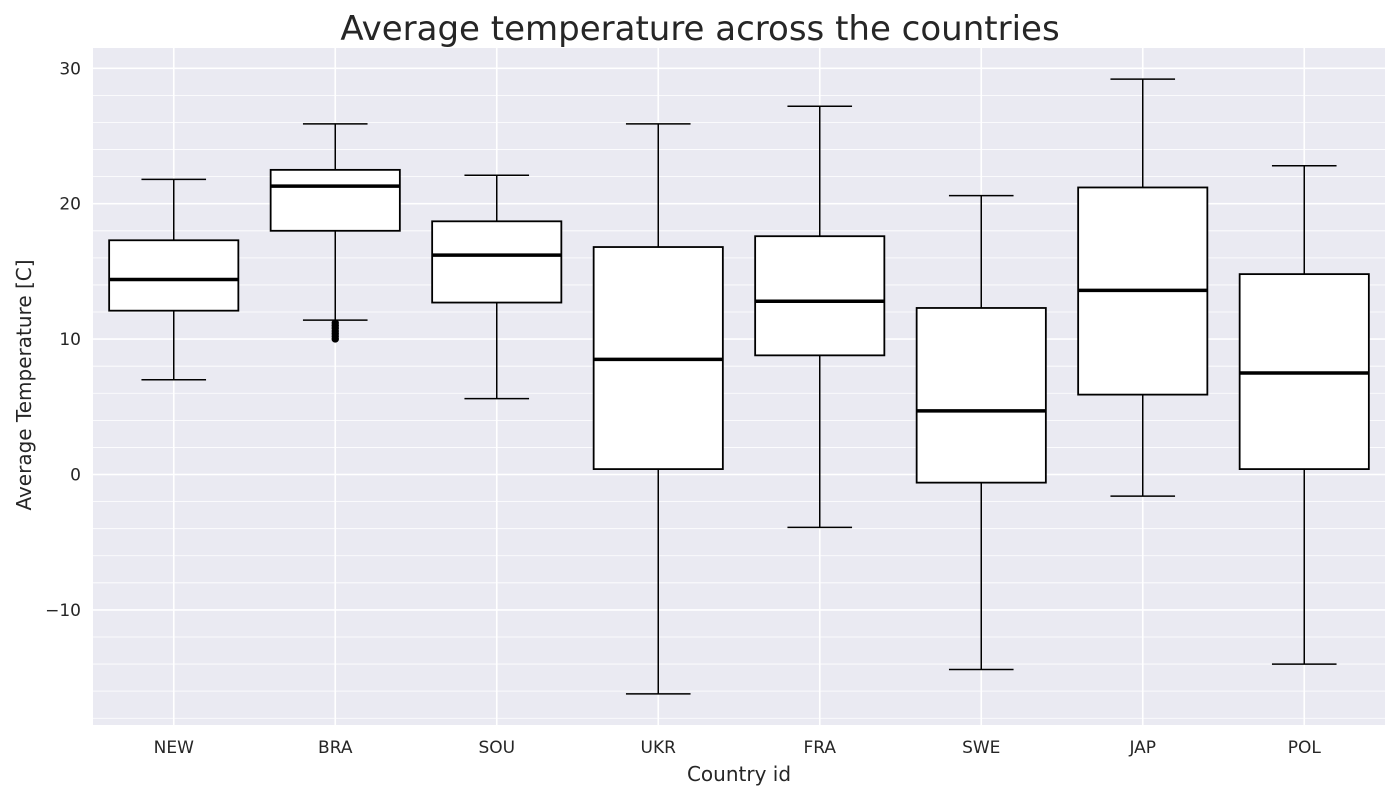 This screenshot has height=800, width=1400. Describe the element at coordinates (1304, 415) in the screenshot. I see `box-pol` at that location.